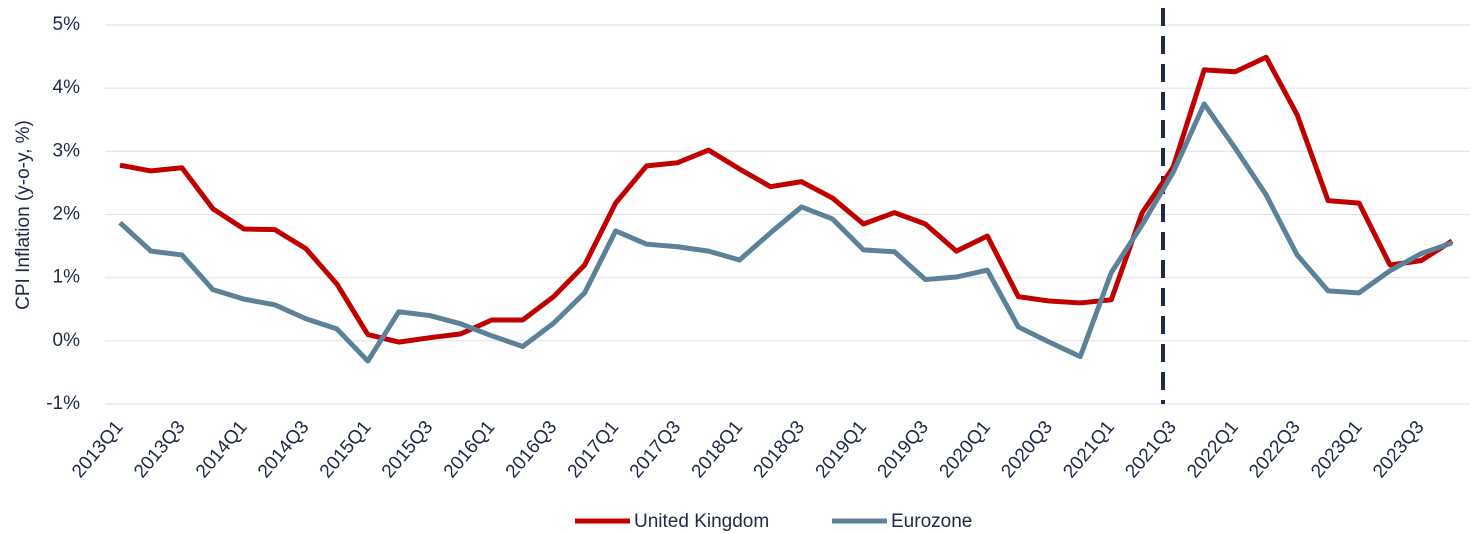  I want to click on x-tick-label: 2013Q3, so click(160, 449).